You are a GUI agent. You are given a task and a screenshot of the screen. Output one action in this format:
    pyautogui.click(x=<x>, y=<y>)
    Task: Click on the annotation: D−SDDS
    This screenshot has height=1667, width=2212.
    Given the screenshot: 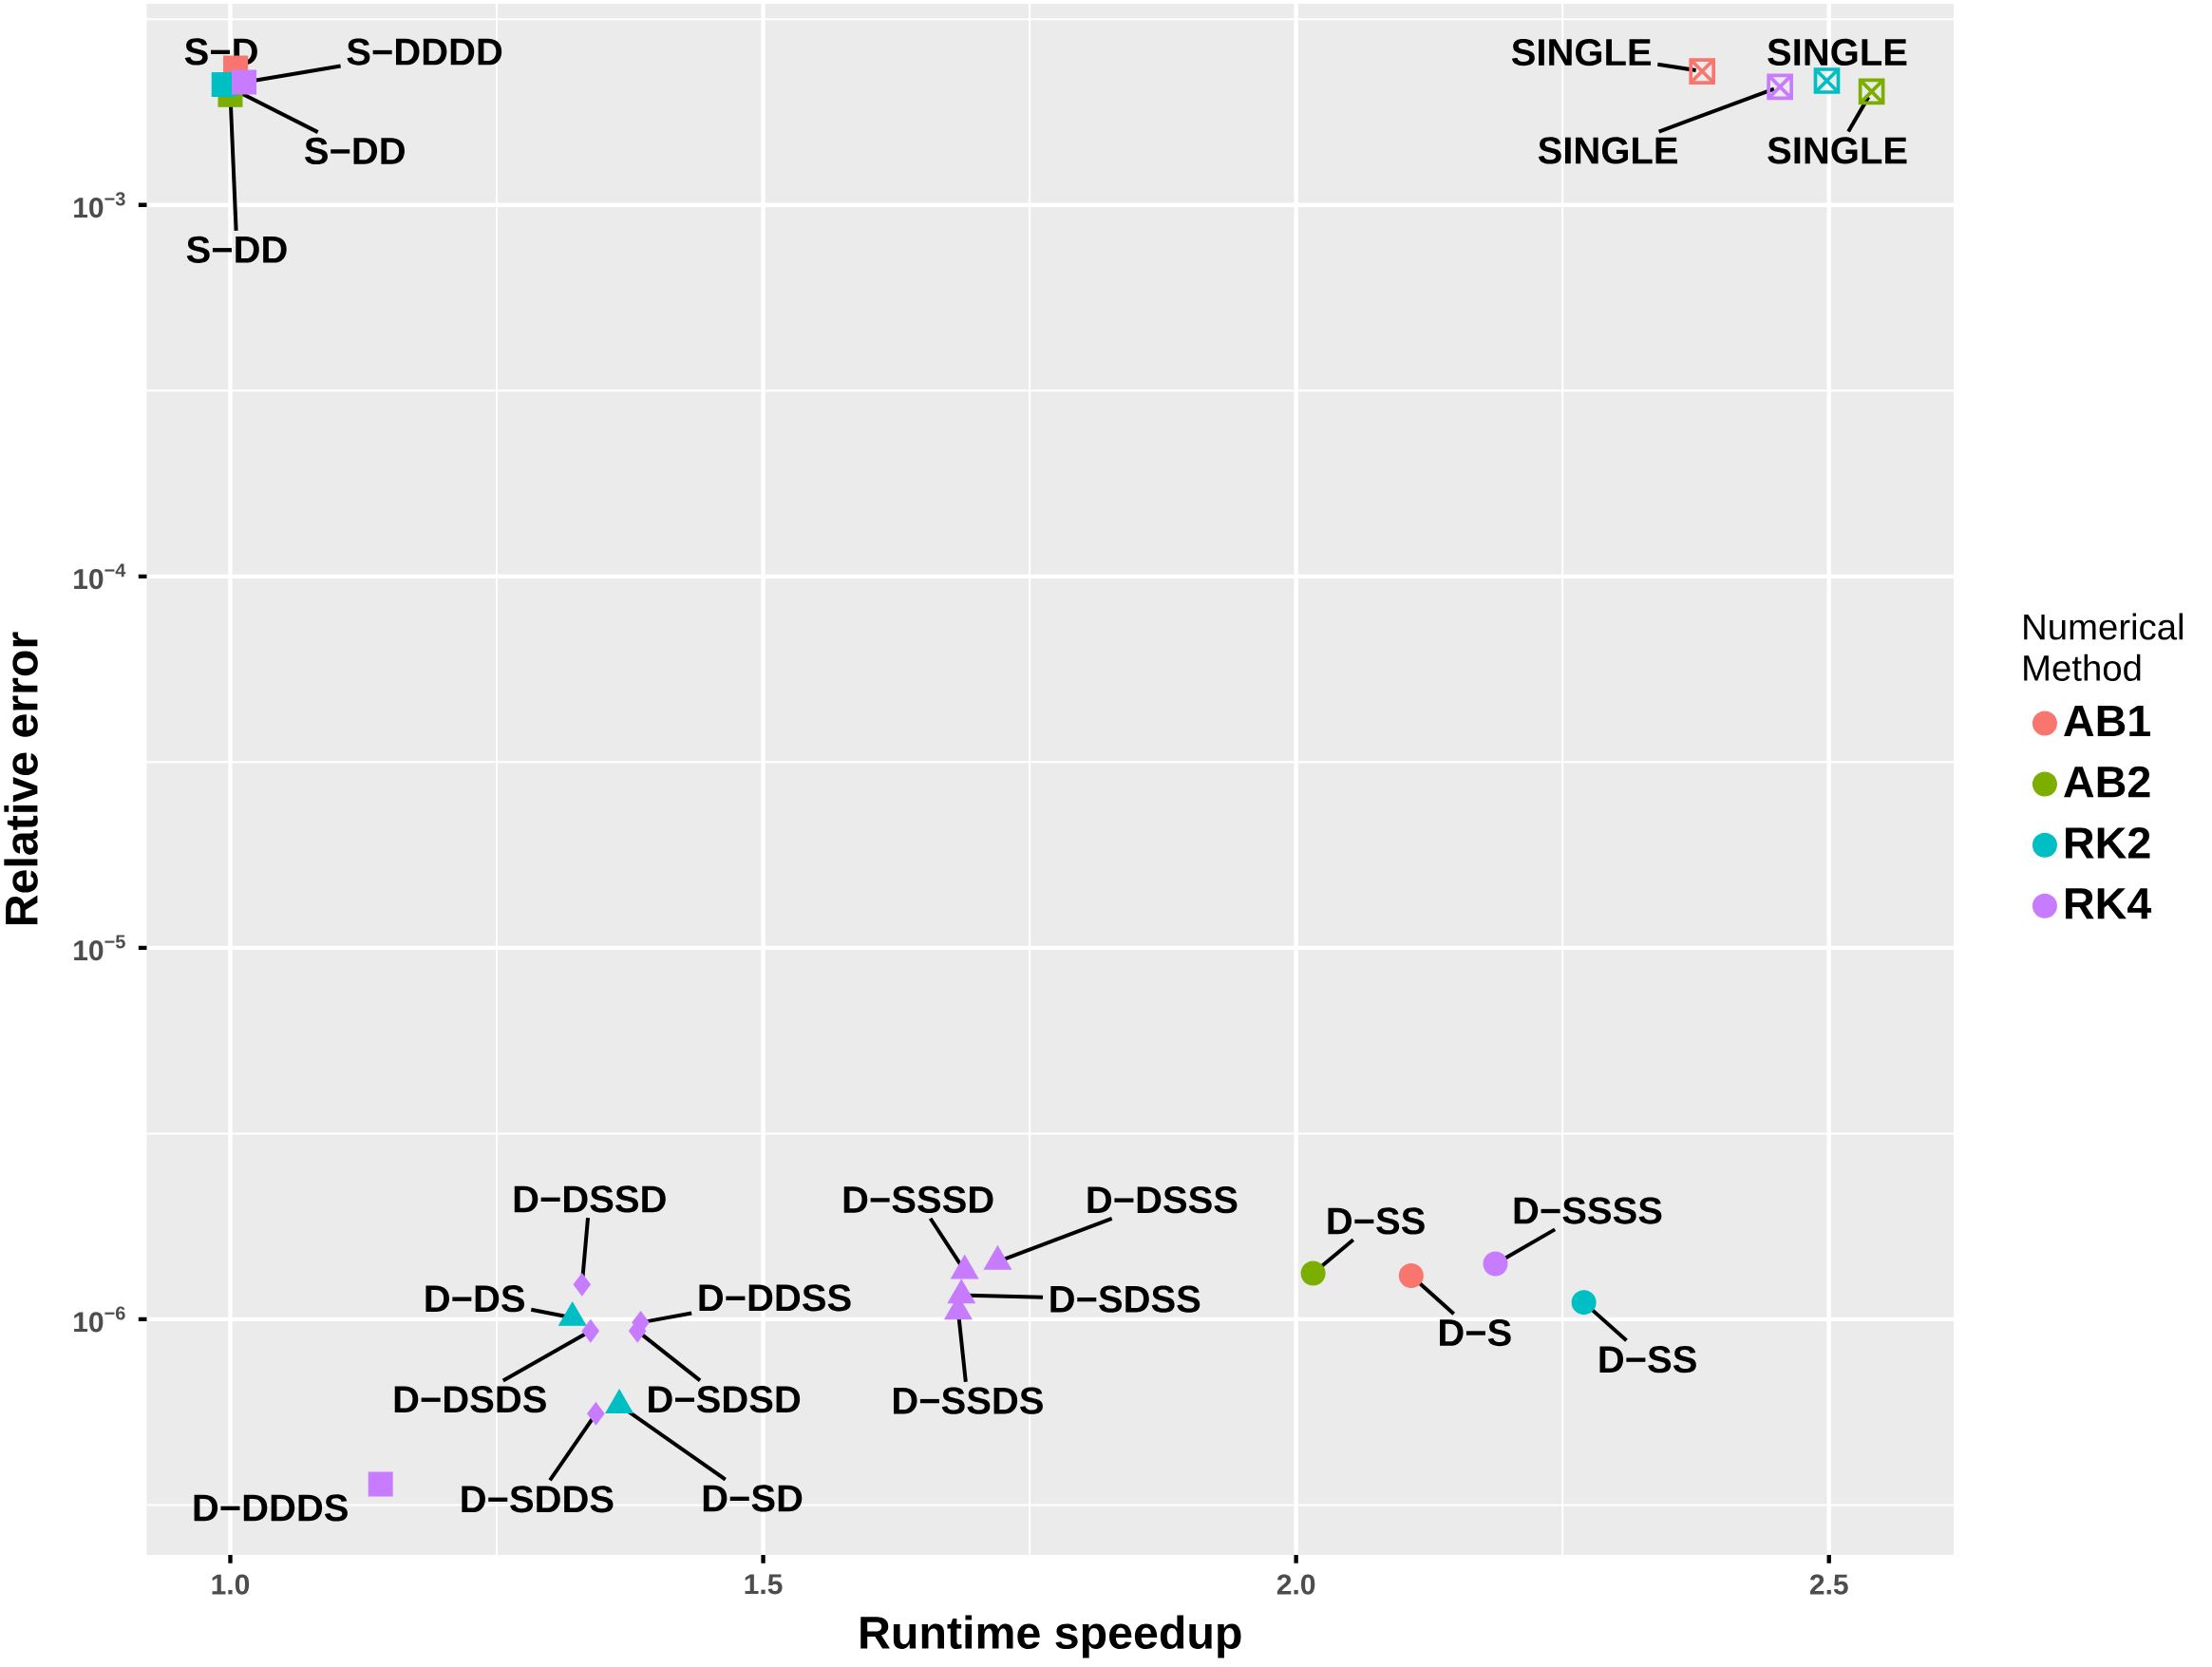 What is the action you would take?
    pyautogui.click(x=538, y=1500)
    